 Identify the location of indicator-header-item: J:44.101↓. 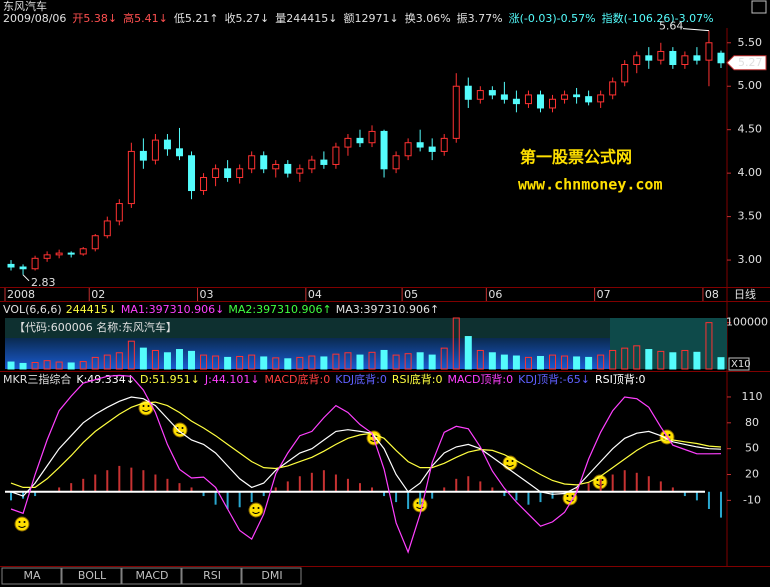
(232, 379).